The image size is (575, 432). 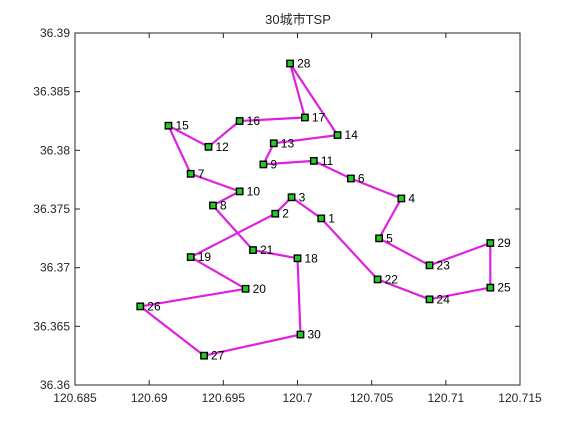 What do you see at coordinates (411, 198) in the screenshot?
I see `city-label-4: 4` at bounding box center [411, 198].